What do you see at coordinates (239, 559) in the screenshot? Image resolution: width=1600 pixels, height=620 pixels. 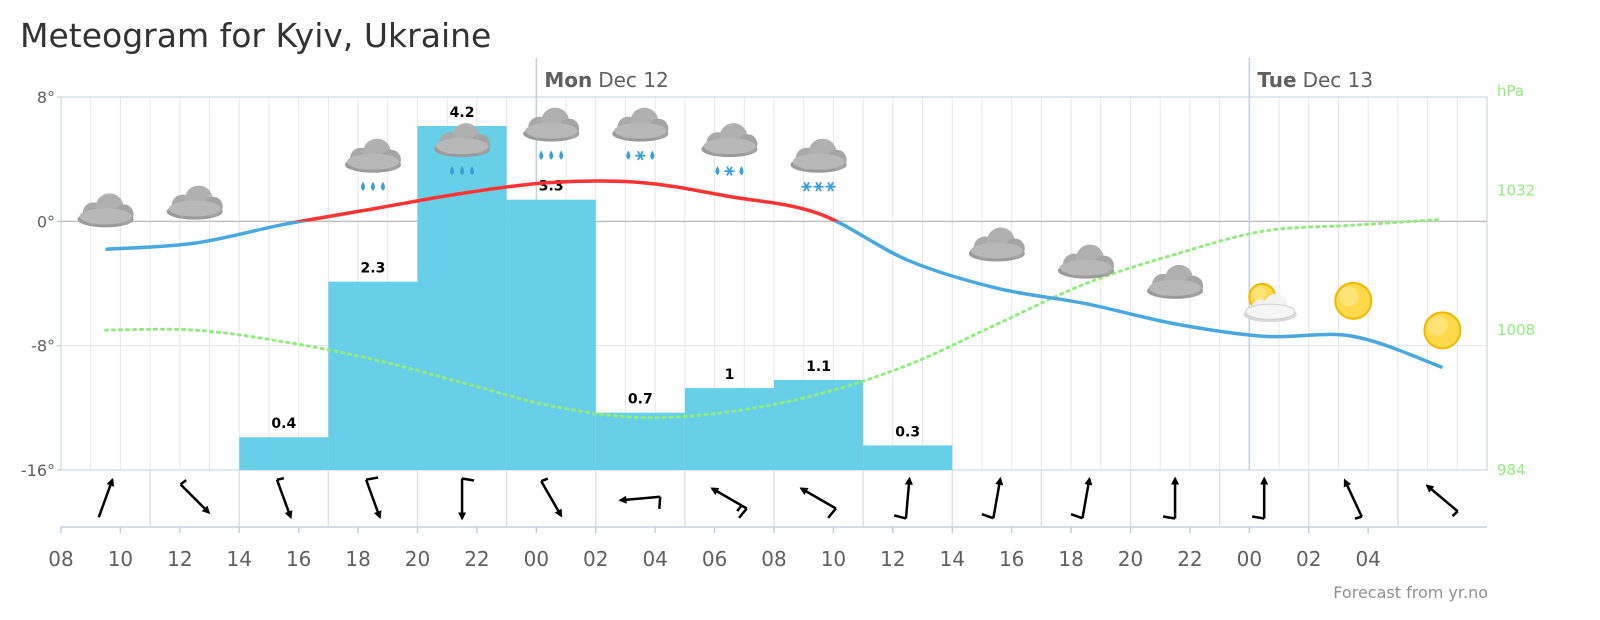 I see `x-tick-label: 14` at bounding box center [239, 559].